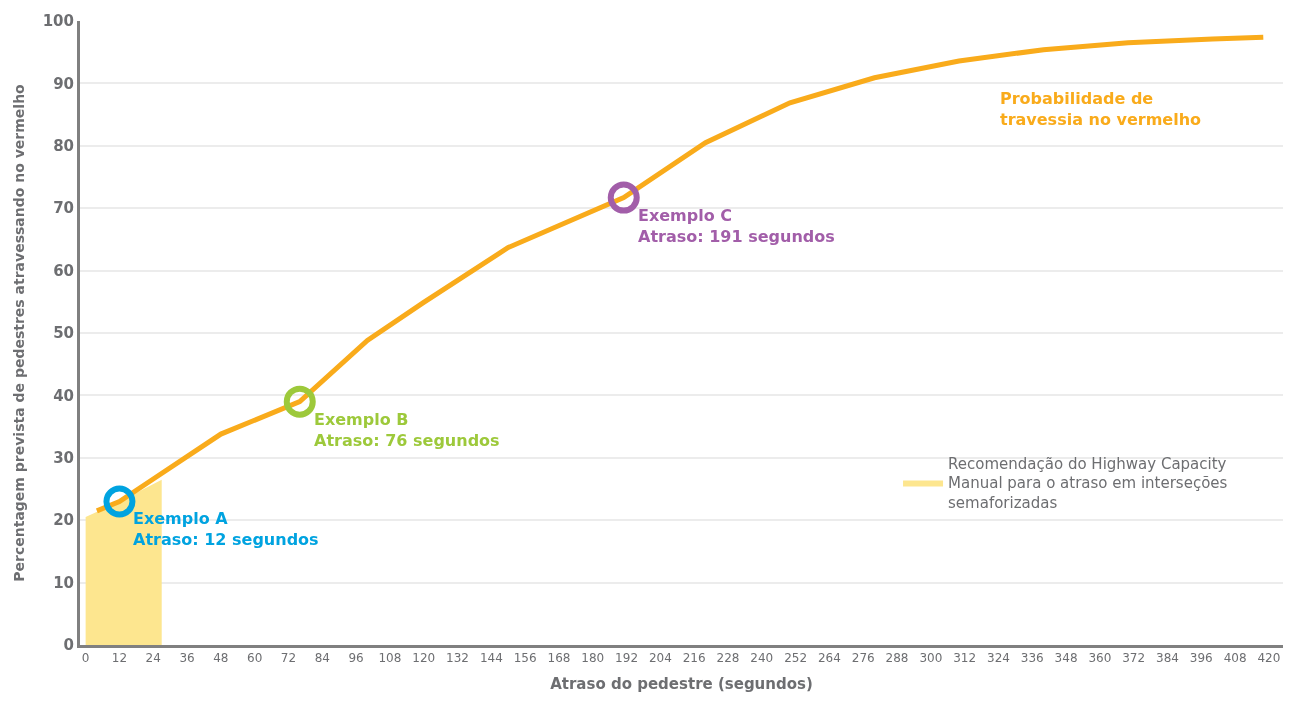 This screenshot has height=705, width=1303. Describe the element at coordinates (19, 332) in the screenshot. I see `y-axis-title: Percentagem prevista de pedestres atravessando no vermelho` at that location.